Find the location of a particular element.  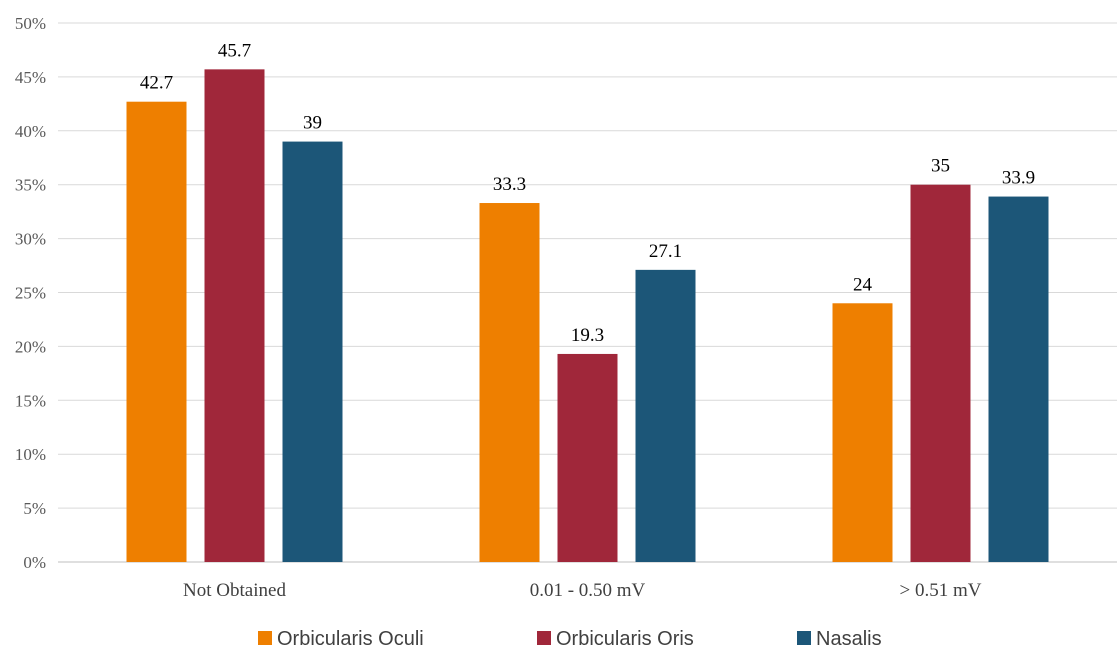

legend-label: Orbicularis Oculi is located at coordinates (350, 639).